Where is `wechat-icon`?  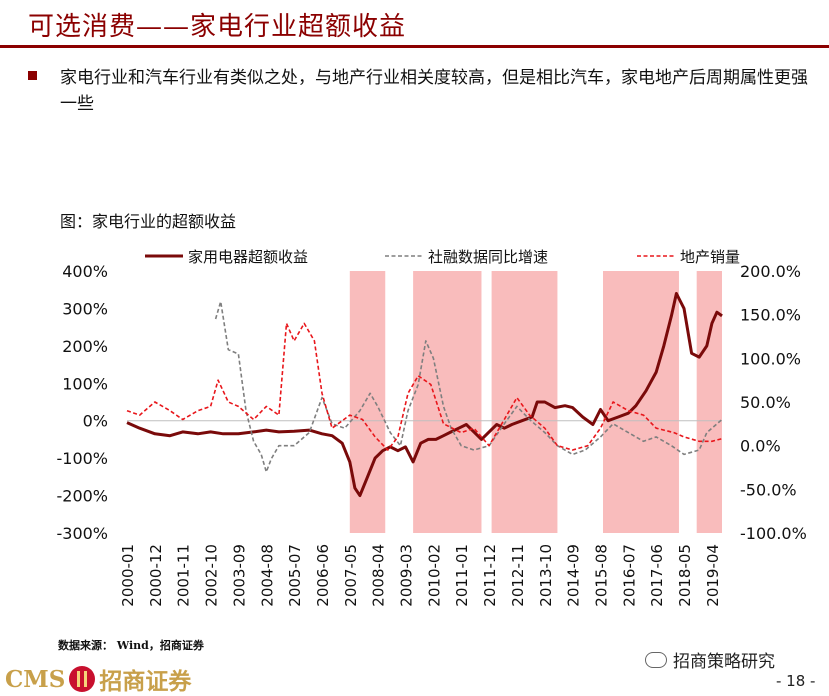 wechat-icon is located at coordinates (656, 659).